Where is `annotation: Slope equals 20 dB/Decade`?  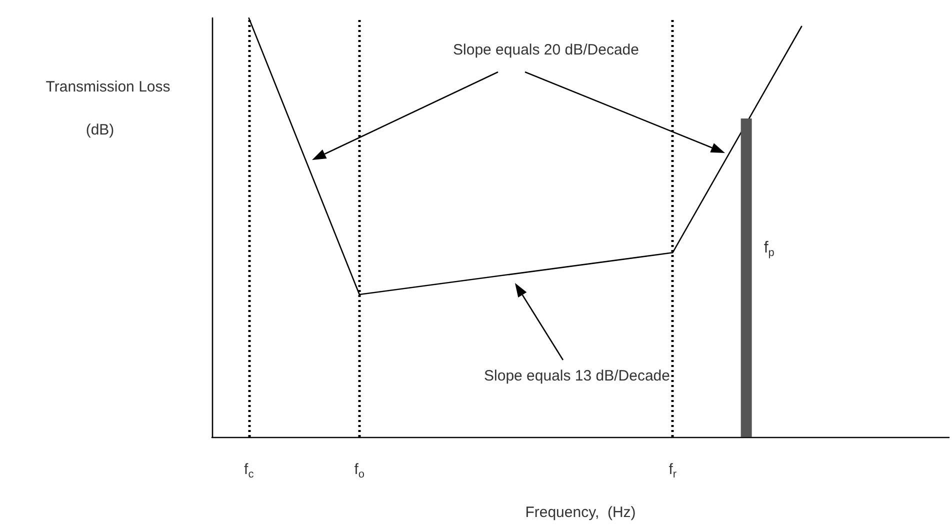
annotation: Slope equals 20 dB/Decade is located at coordinates (546, 50).